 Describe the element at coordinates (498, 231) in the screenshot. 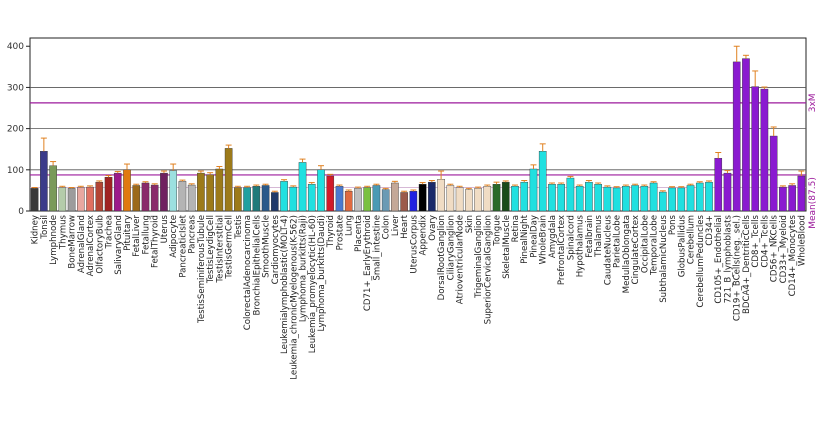

I see `category-label: Tongue` at that location.